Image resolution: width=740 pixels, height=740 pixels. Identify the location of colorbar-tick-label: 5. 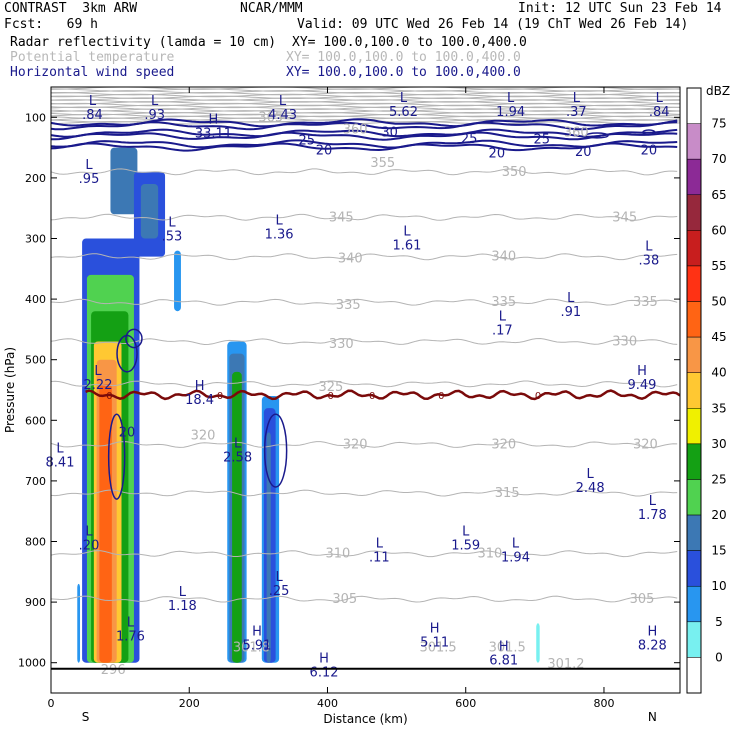
(719, 622).